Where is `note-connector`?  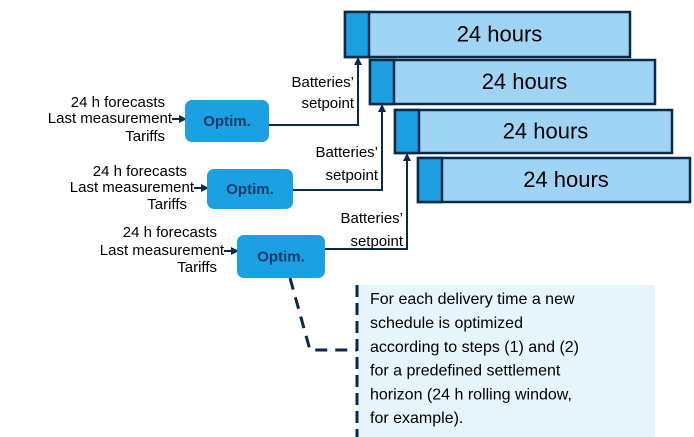 note-connector is located at coordinates (322, 314).